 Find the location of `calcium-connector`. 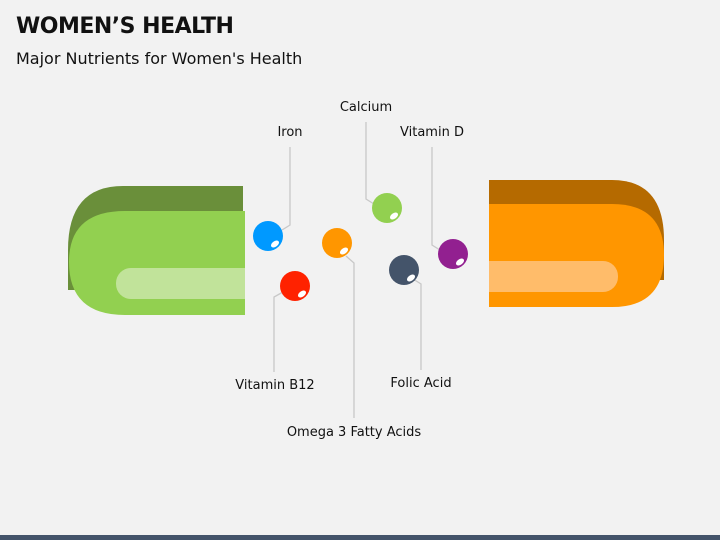

calcium-connector is located at coordinates (370, 163).